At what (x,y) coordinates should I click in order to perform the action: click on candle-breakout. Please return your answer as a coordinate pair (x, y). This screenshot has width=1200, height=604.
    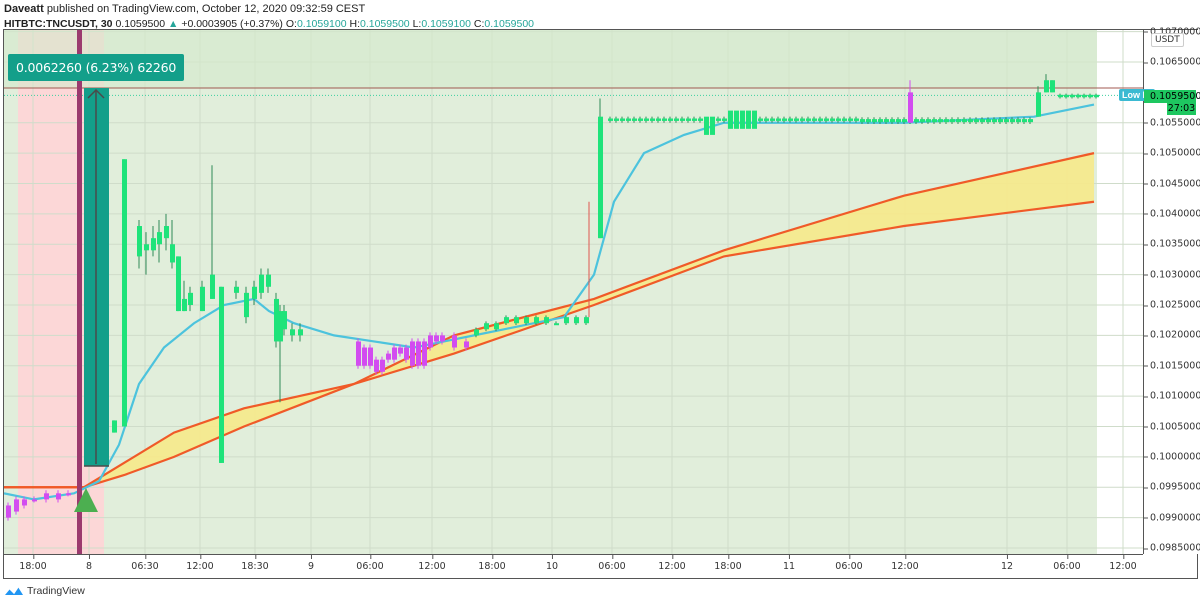
    Looking at the image, I should click on (600, 177).